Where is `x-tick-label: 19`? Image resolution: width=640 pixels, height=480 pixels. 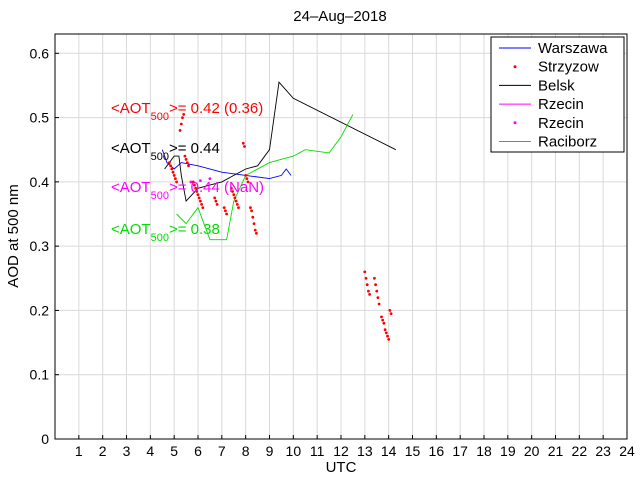
x-tick-label: 19 is located at coordinates (508, 451).